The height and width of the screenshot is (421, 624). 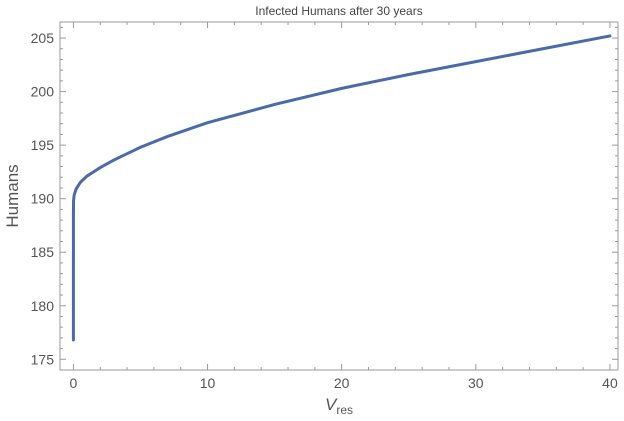 What do you see at coordinates (43, 252) in the screenshot?
I see `y-tick-label: 185` at bounding box center [43, 252].